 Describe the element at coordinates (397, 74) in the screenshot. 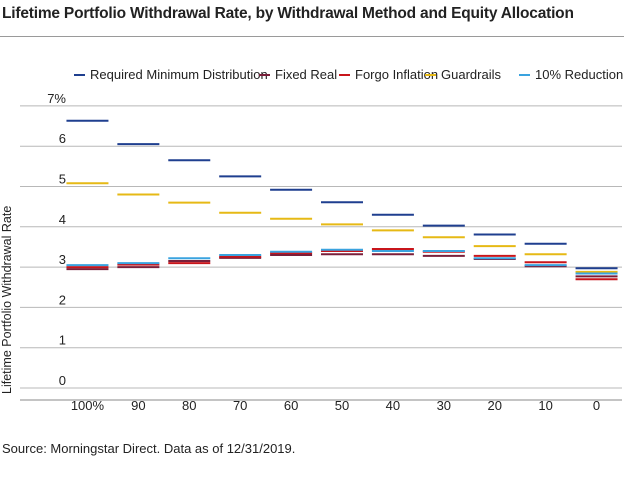

I see `legend-label: Forgo Inflation` at that location.